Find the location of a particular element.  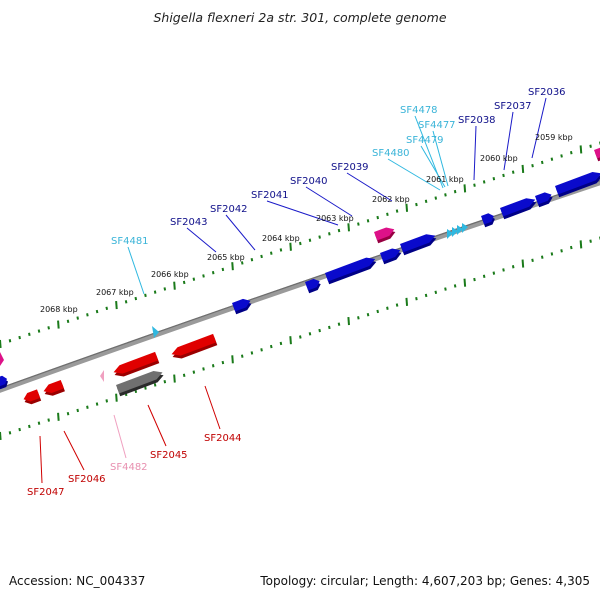

gene-label-sf4477: SF4477 is located at coordinates (437, 125).